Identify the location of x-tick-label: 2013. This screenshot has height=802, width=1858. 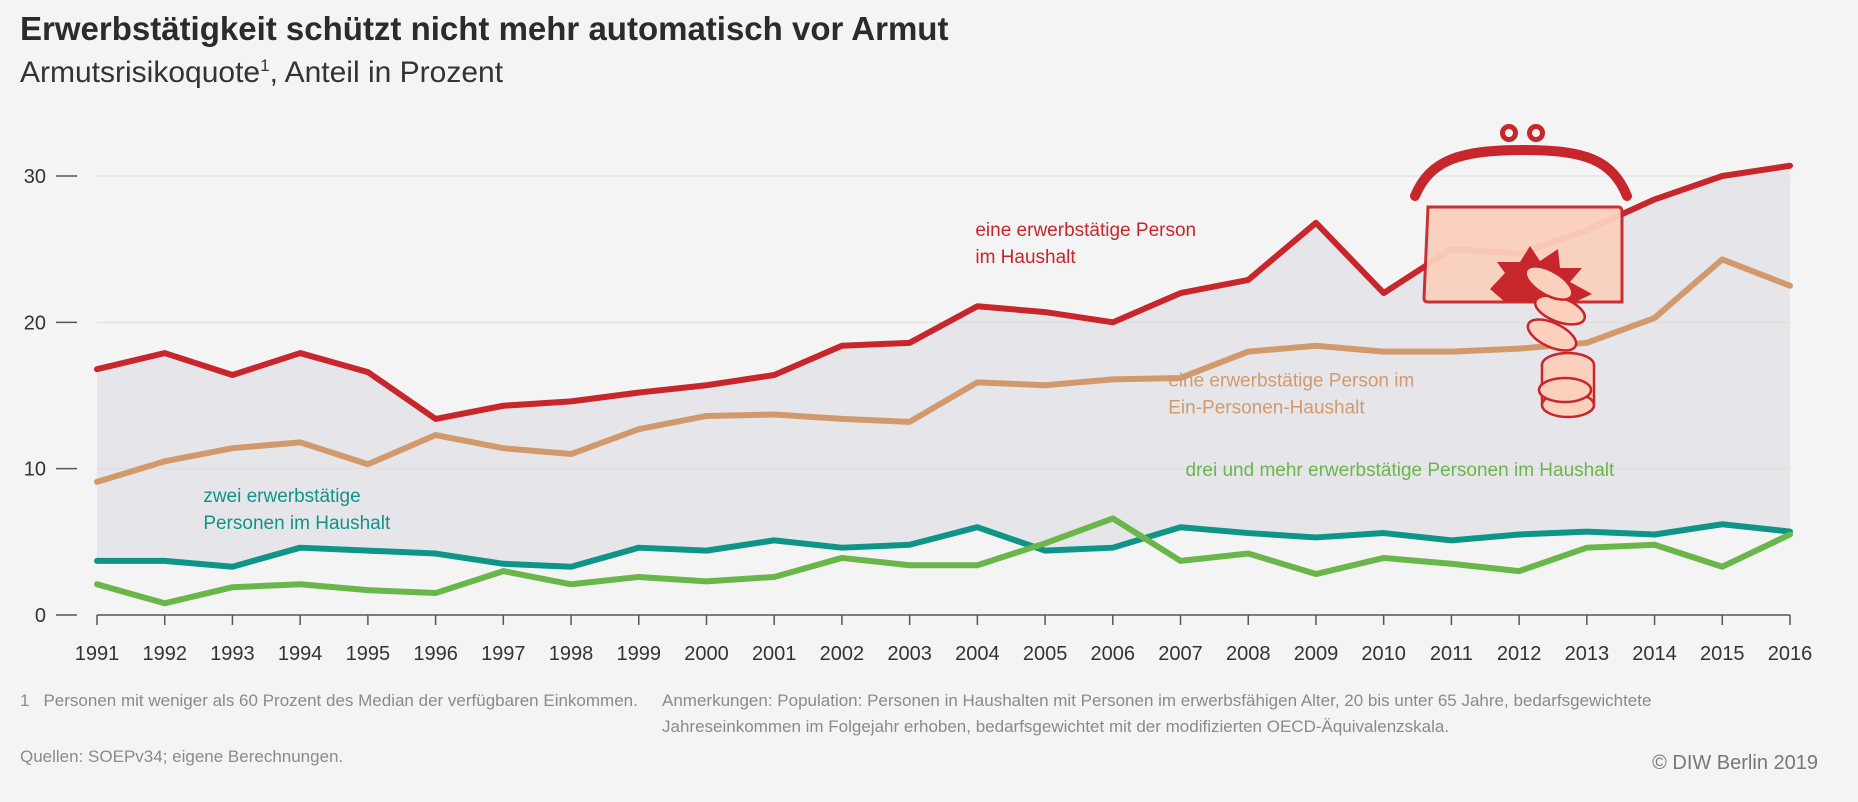
(1587, 654).